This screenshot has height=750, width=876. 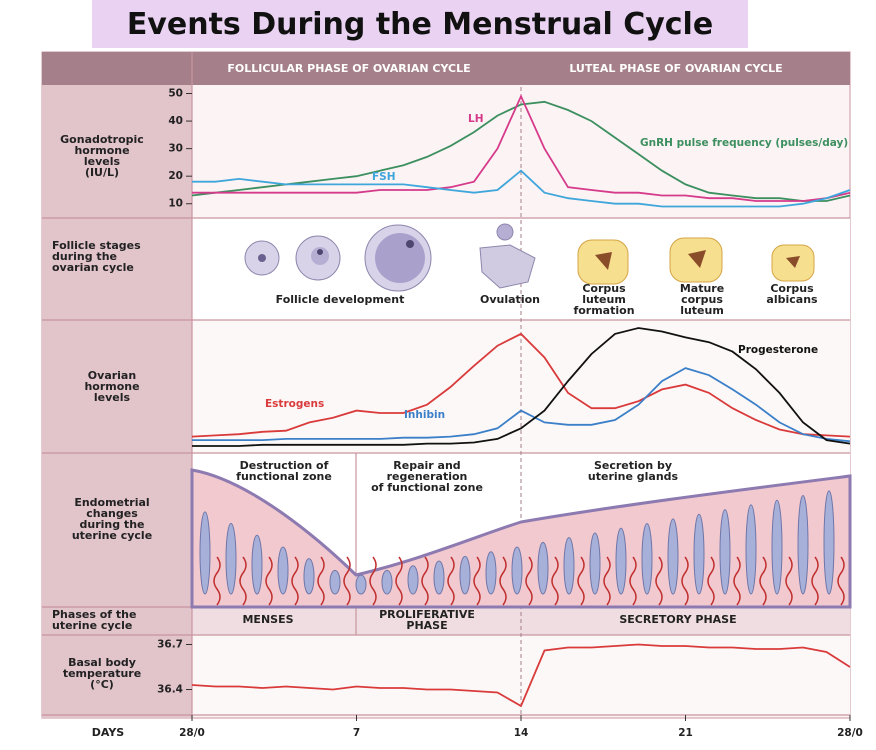 What do you see at coordinates (420, 24) in the screenshot?
I see `page-title: Events During the Menstrual Cycle` at bounding box center [420, 24].